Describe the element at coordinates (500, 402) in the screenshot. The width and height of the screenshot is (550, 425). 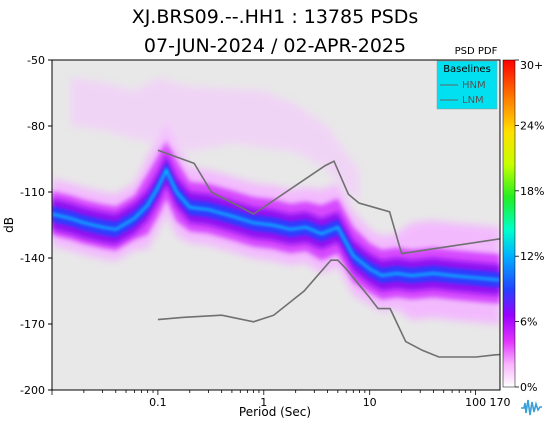
I see `x-tick-label: 170` at that location.